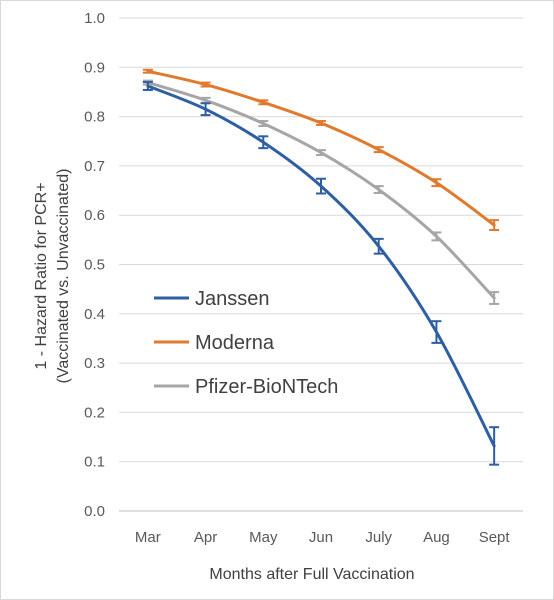 This screenshot has width=554, height=600. Describe the element at coordinates (94, 314) in the screenshot. I see `y-tick-label: 0.4` at that location.